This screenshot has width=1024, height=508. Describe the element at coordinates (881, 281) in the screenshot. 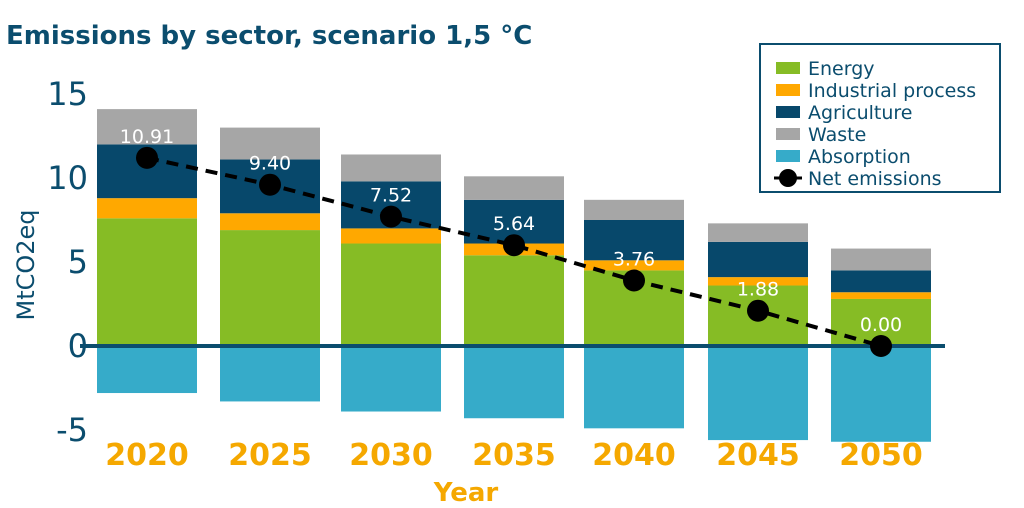

I see `bar-agriculture-2050` at that location.